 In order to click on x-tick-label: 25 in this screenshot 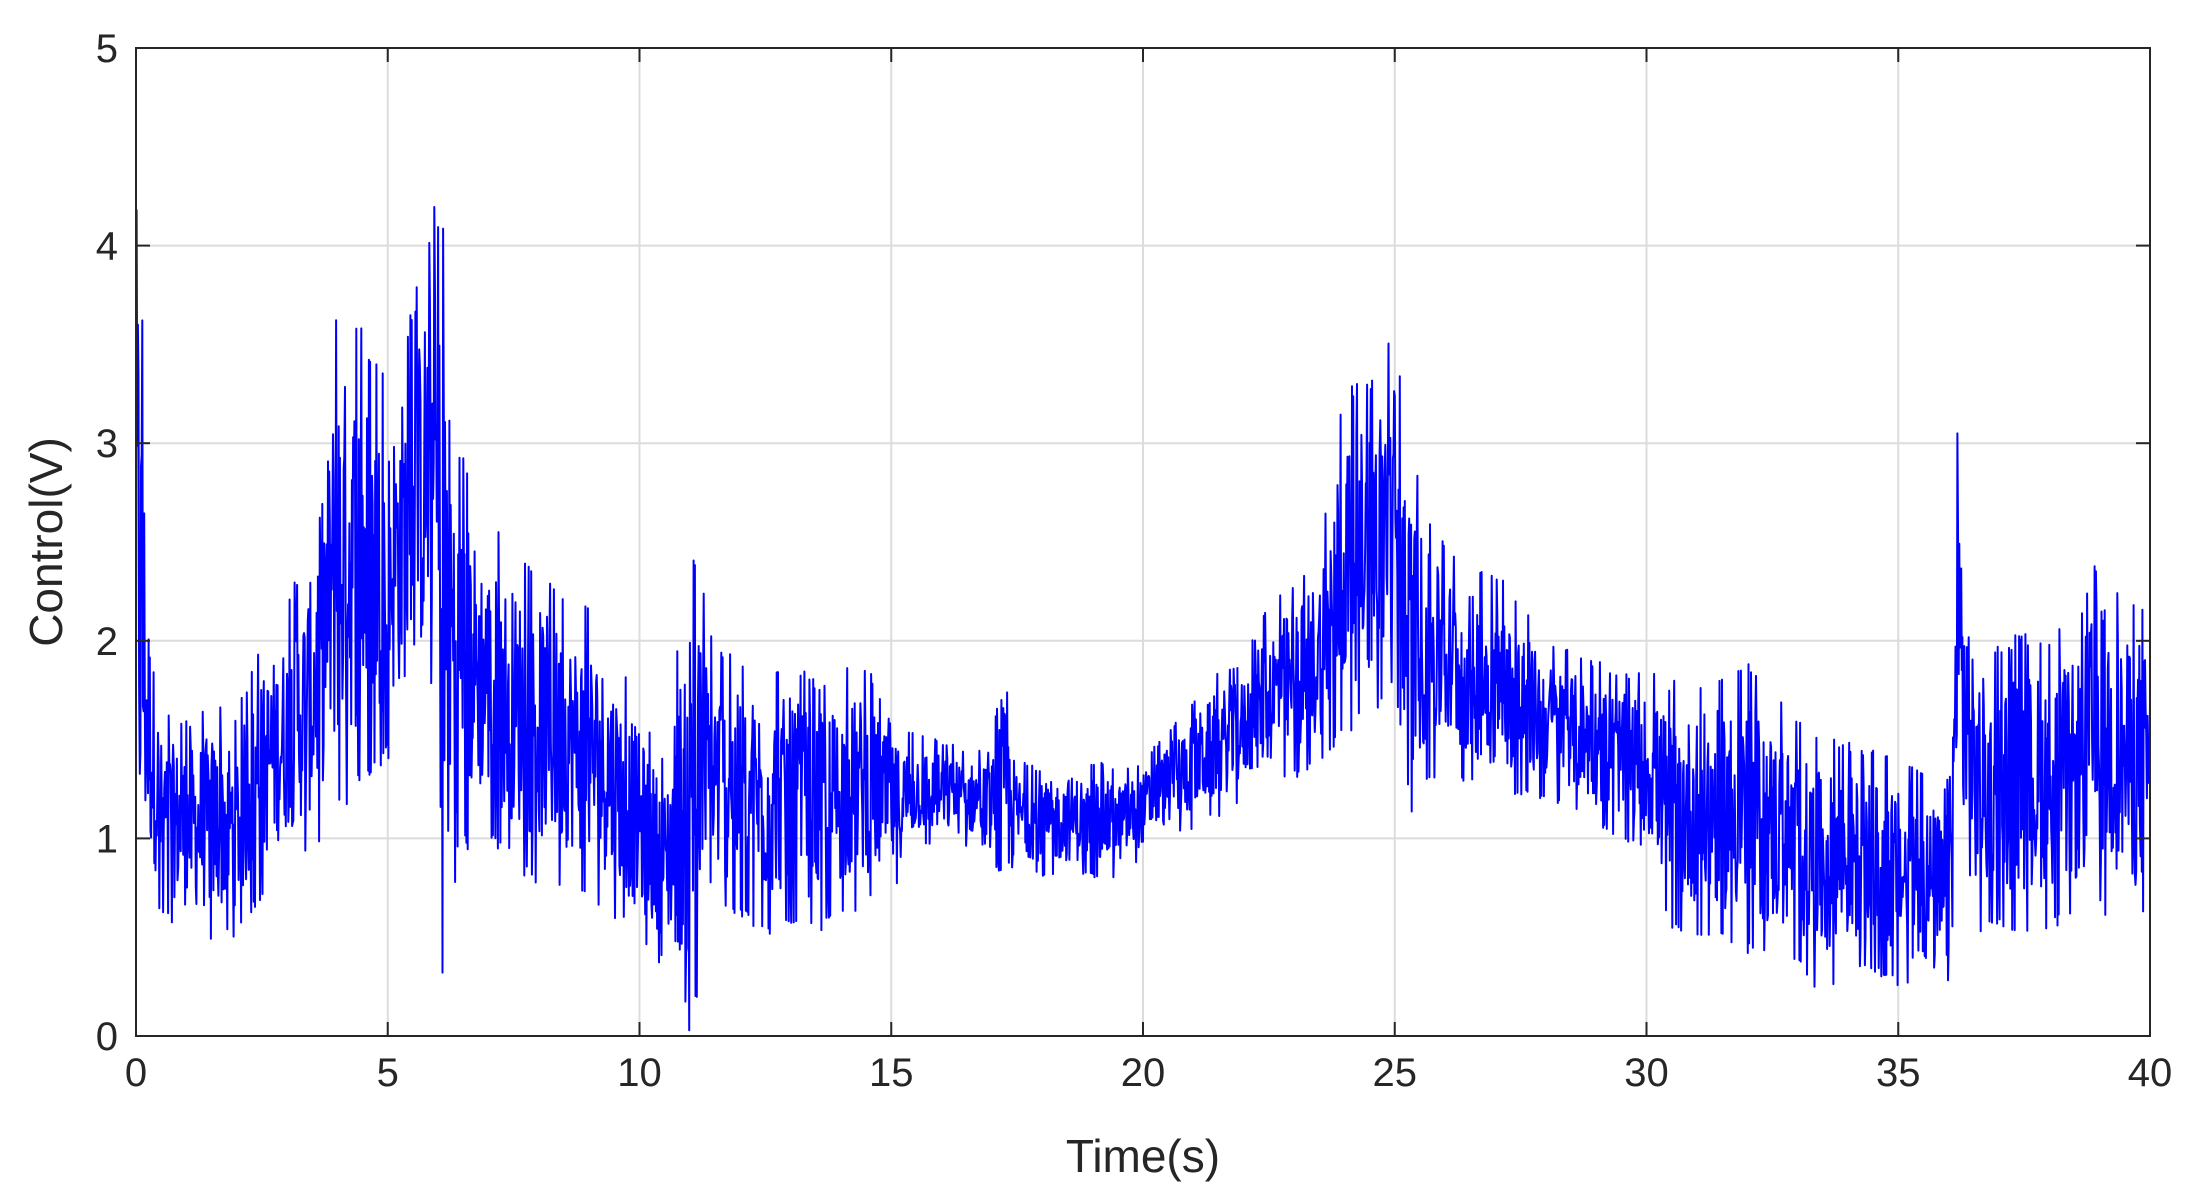, I will do `click(1395, 1073)`.